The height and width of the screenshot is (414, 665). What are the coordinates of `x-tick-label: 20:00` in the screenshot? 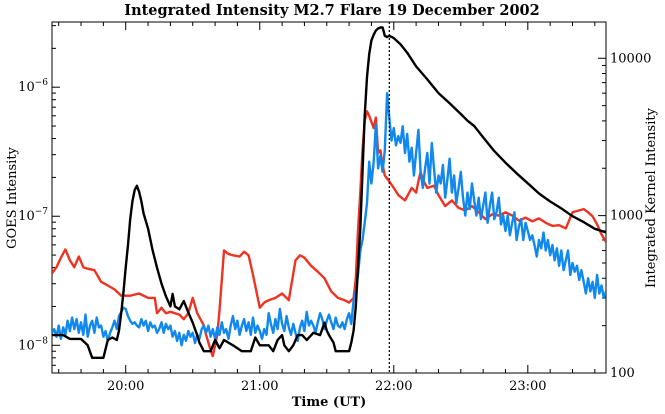 It's located at (125, 386).